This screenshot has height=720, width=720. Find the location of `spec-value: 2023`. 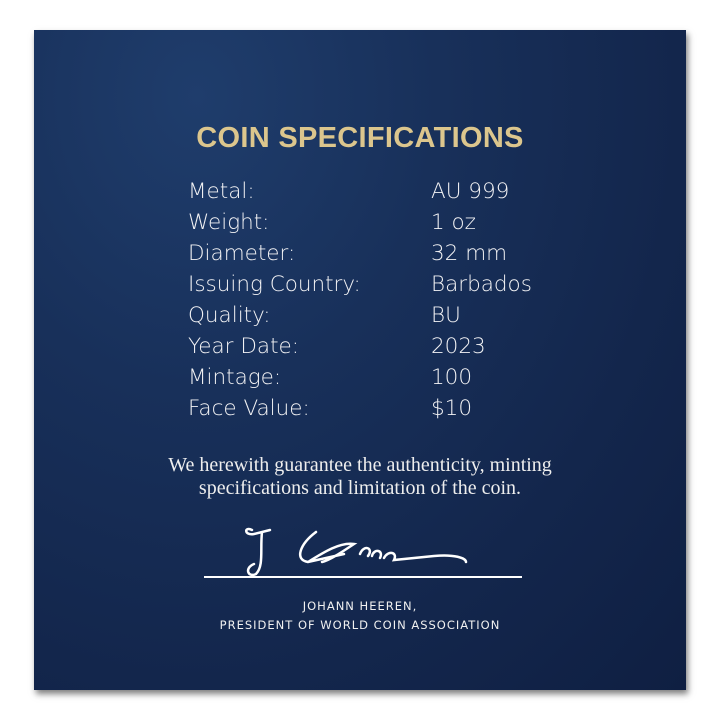

spec-value: 2023 is located at coordinates (458, 346).